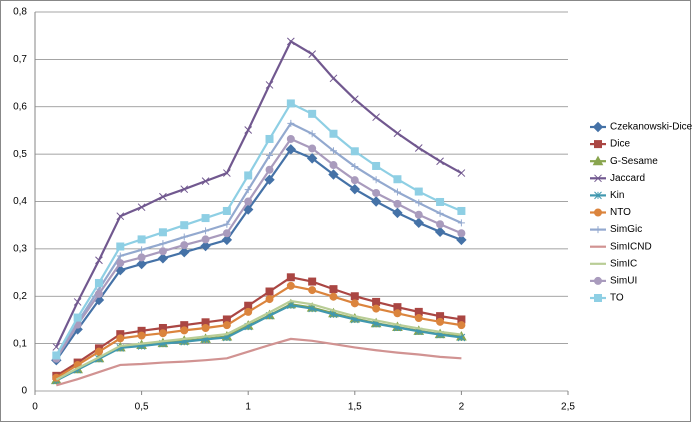 The height and width of the screenshot is (423, 692). Describe the element at coordinates (20, 201) in the screenshot. I see `y-tick-label: 0,4` at that location.